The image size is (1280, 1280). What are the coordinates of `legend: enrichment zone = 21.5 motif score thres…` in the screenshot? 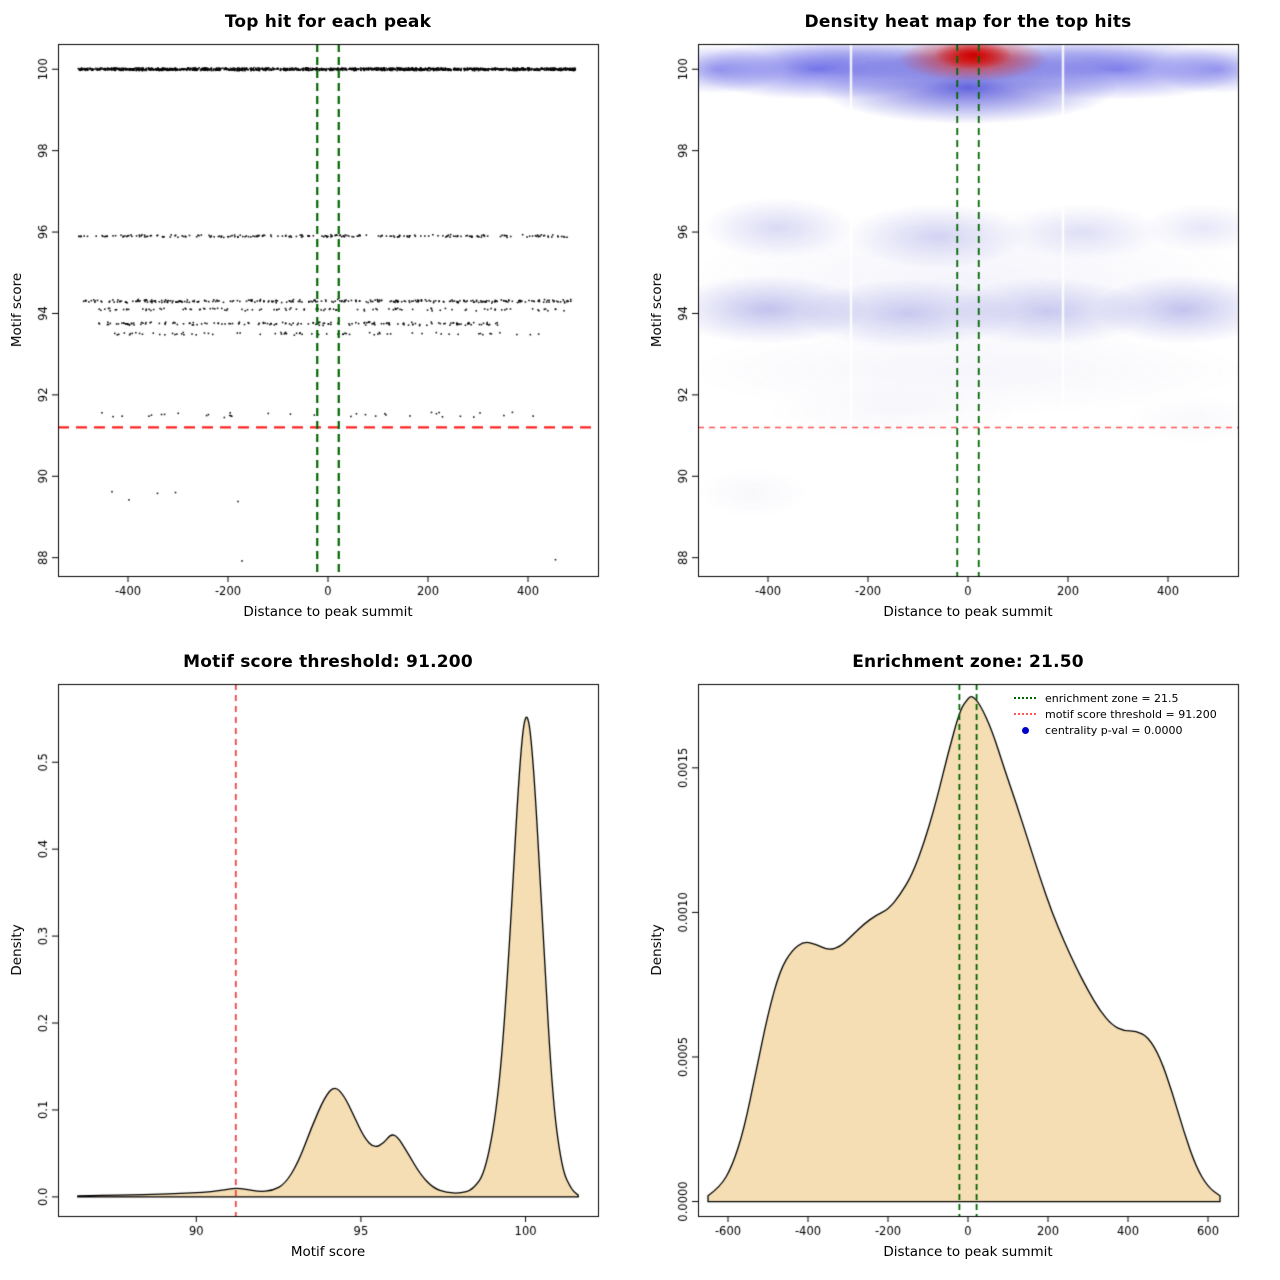 It's located at (1112, 714).